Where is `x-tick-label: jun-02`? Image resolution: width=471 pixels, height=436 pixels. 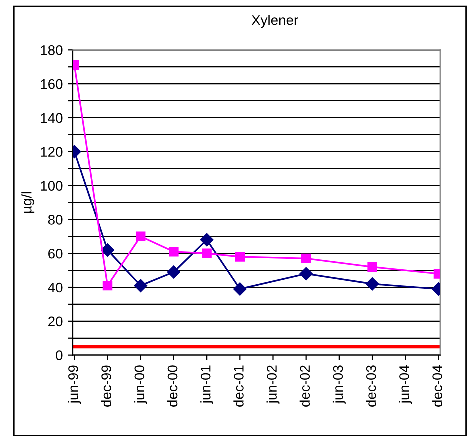 x-tick-label: jun-02 is located at coordinates (273, 385).